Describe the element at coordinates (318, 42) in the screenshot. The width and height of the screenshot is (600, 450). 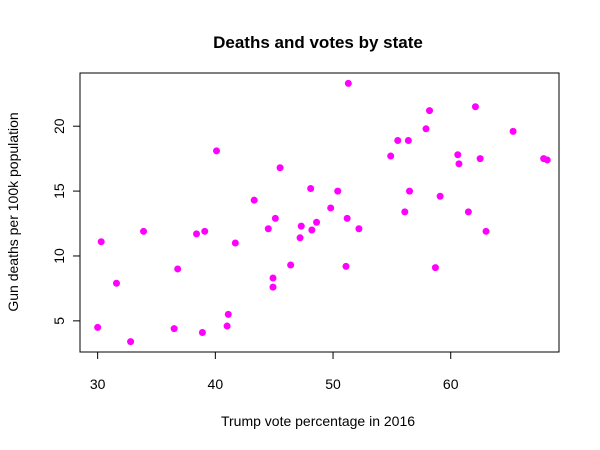
I see `chart-title: Deaths and votes by state` at that location.